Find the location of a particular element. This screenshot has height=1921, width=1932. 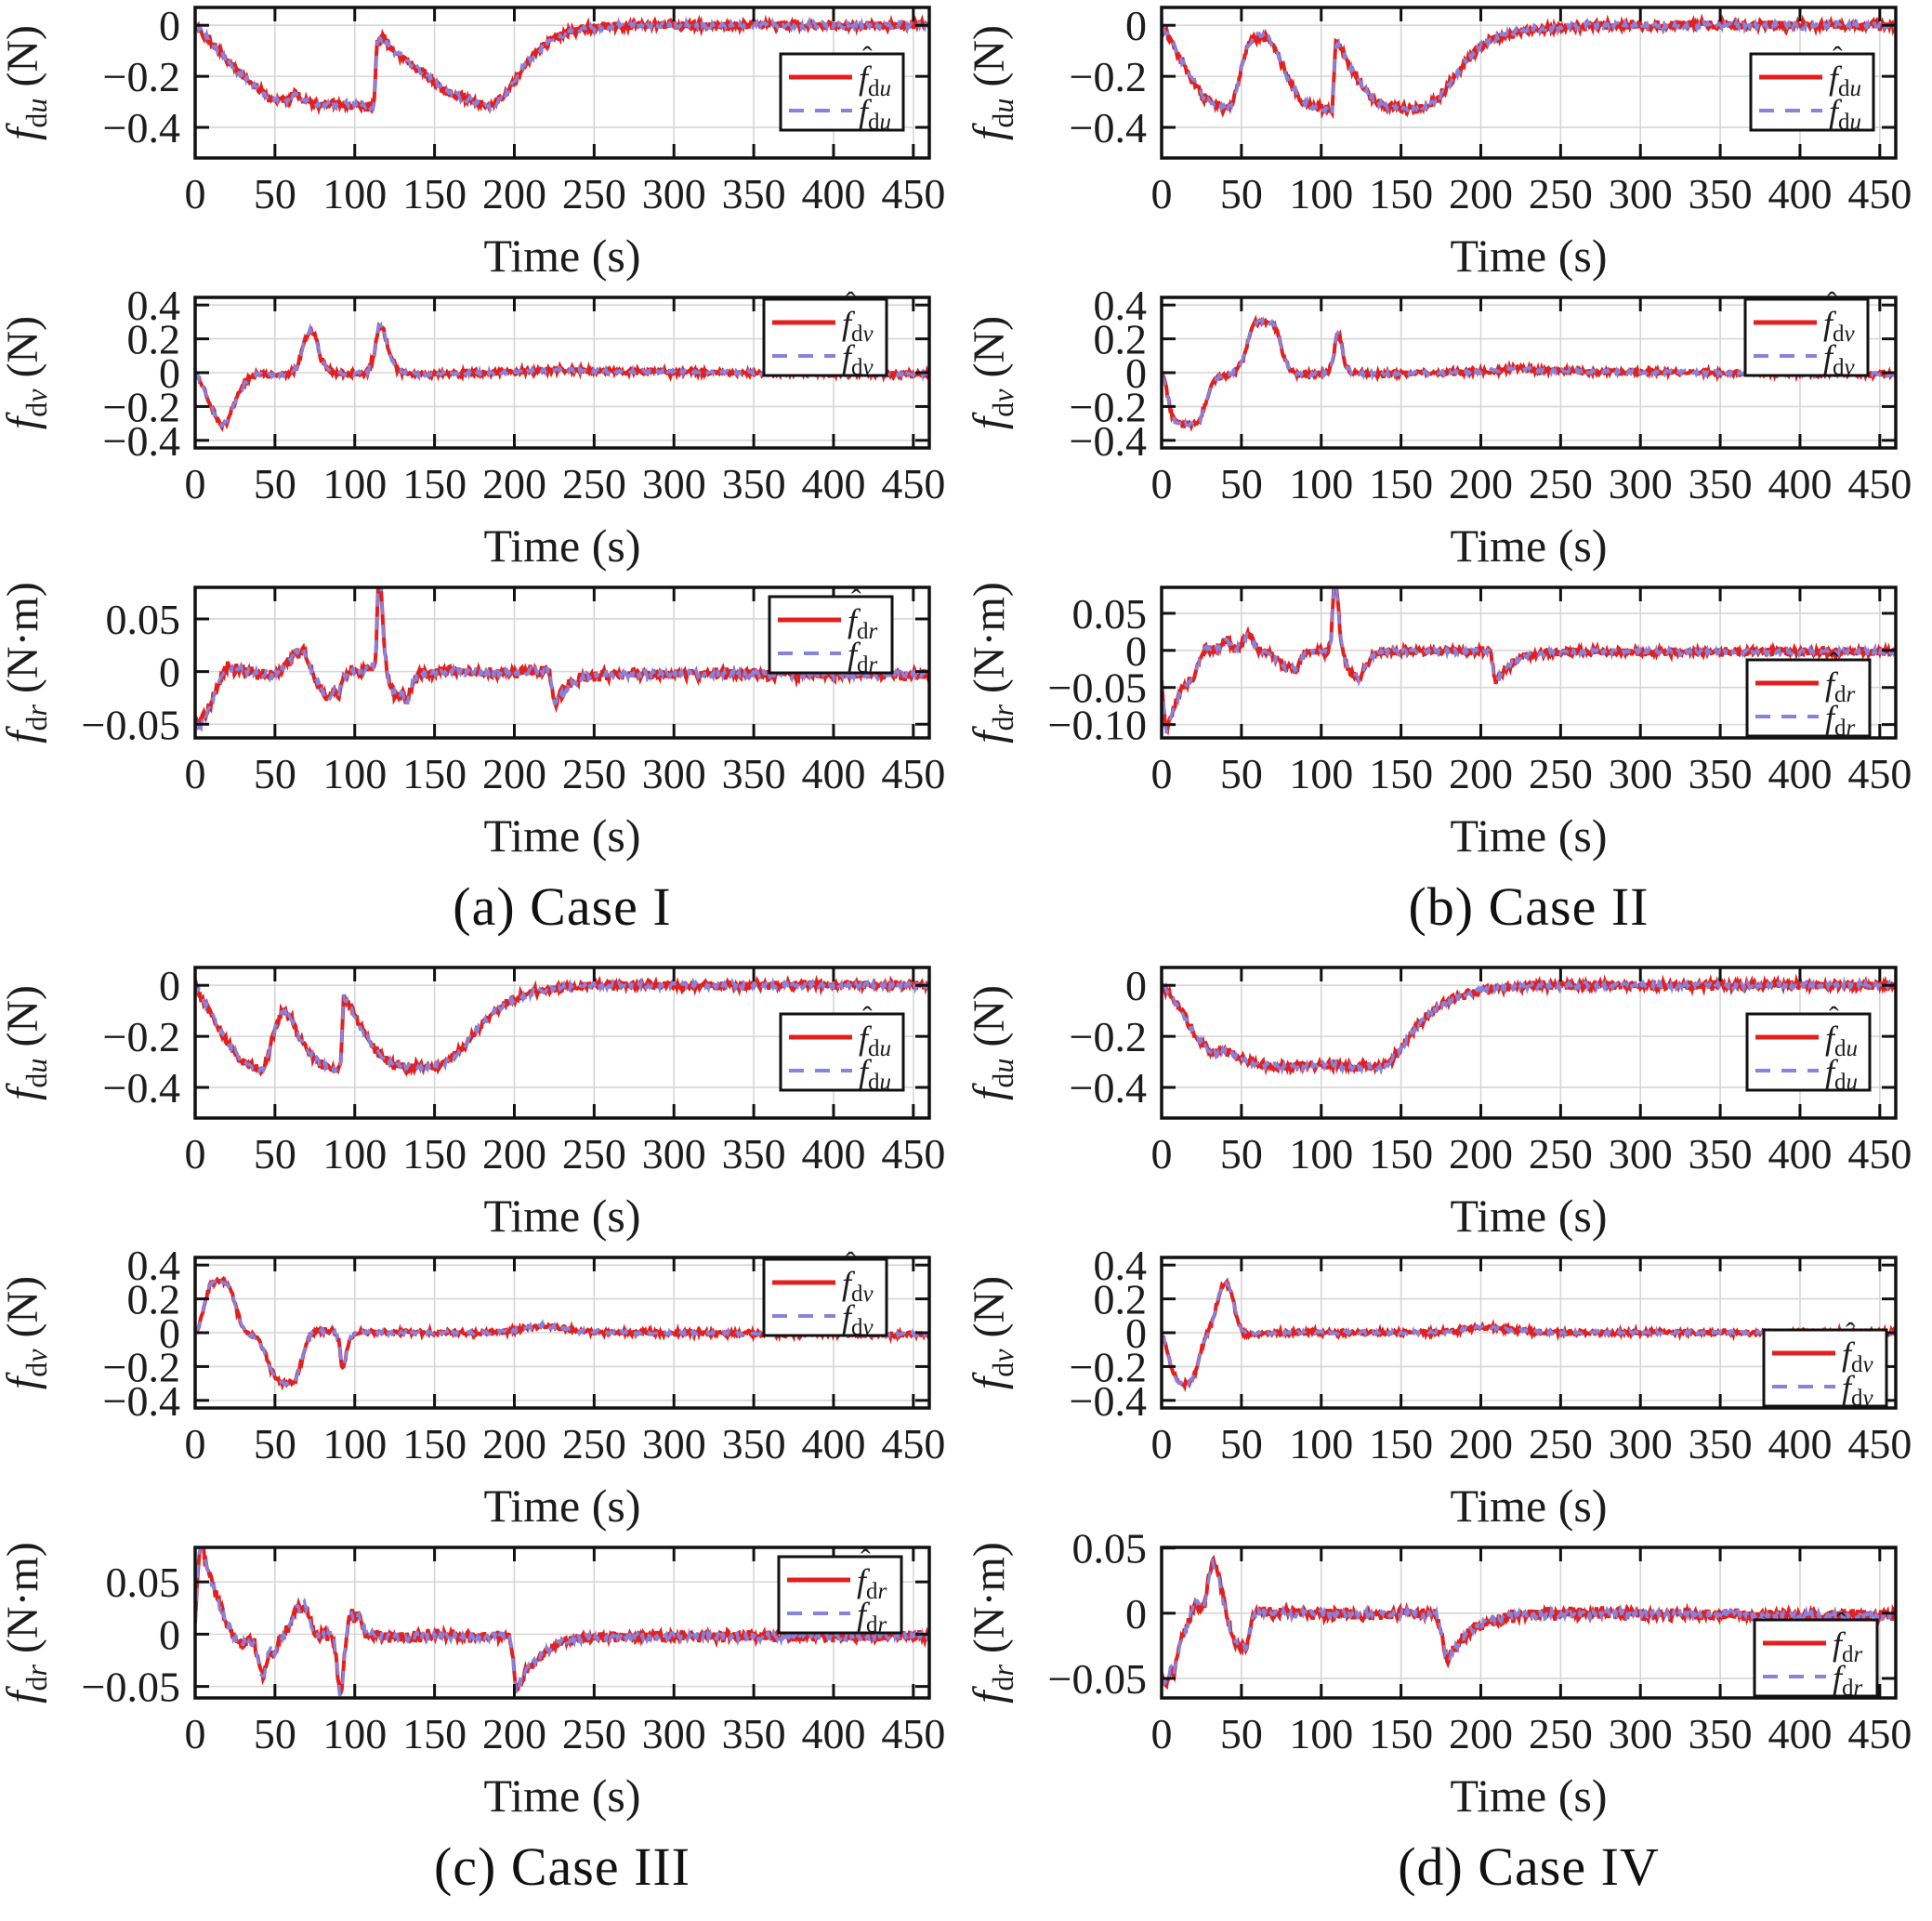

svg-text: −0.10 is located at coordinates (1097, 726).